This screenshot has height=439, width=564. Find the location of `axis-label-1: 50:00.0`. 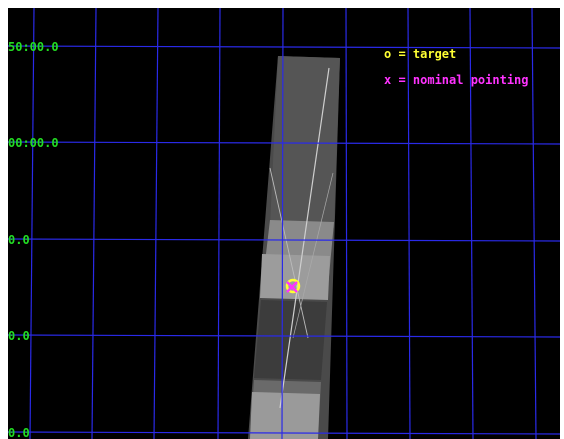

axis-label-1: 50:00.0 is located at coordinates (33, 47).